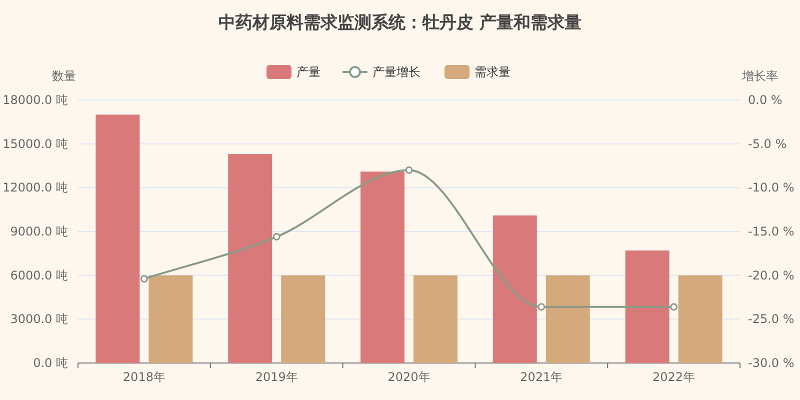 The height and width of the screenshot is (400, 800). What do you see at coordinates (39, 231) in the screenshot?
I see `y-tick-label: 9000.0 吨` at bounding box center [39, 231].